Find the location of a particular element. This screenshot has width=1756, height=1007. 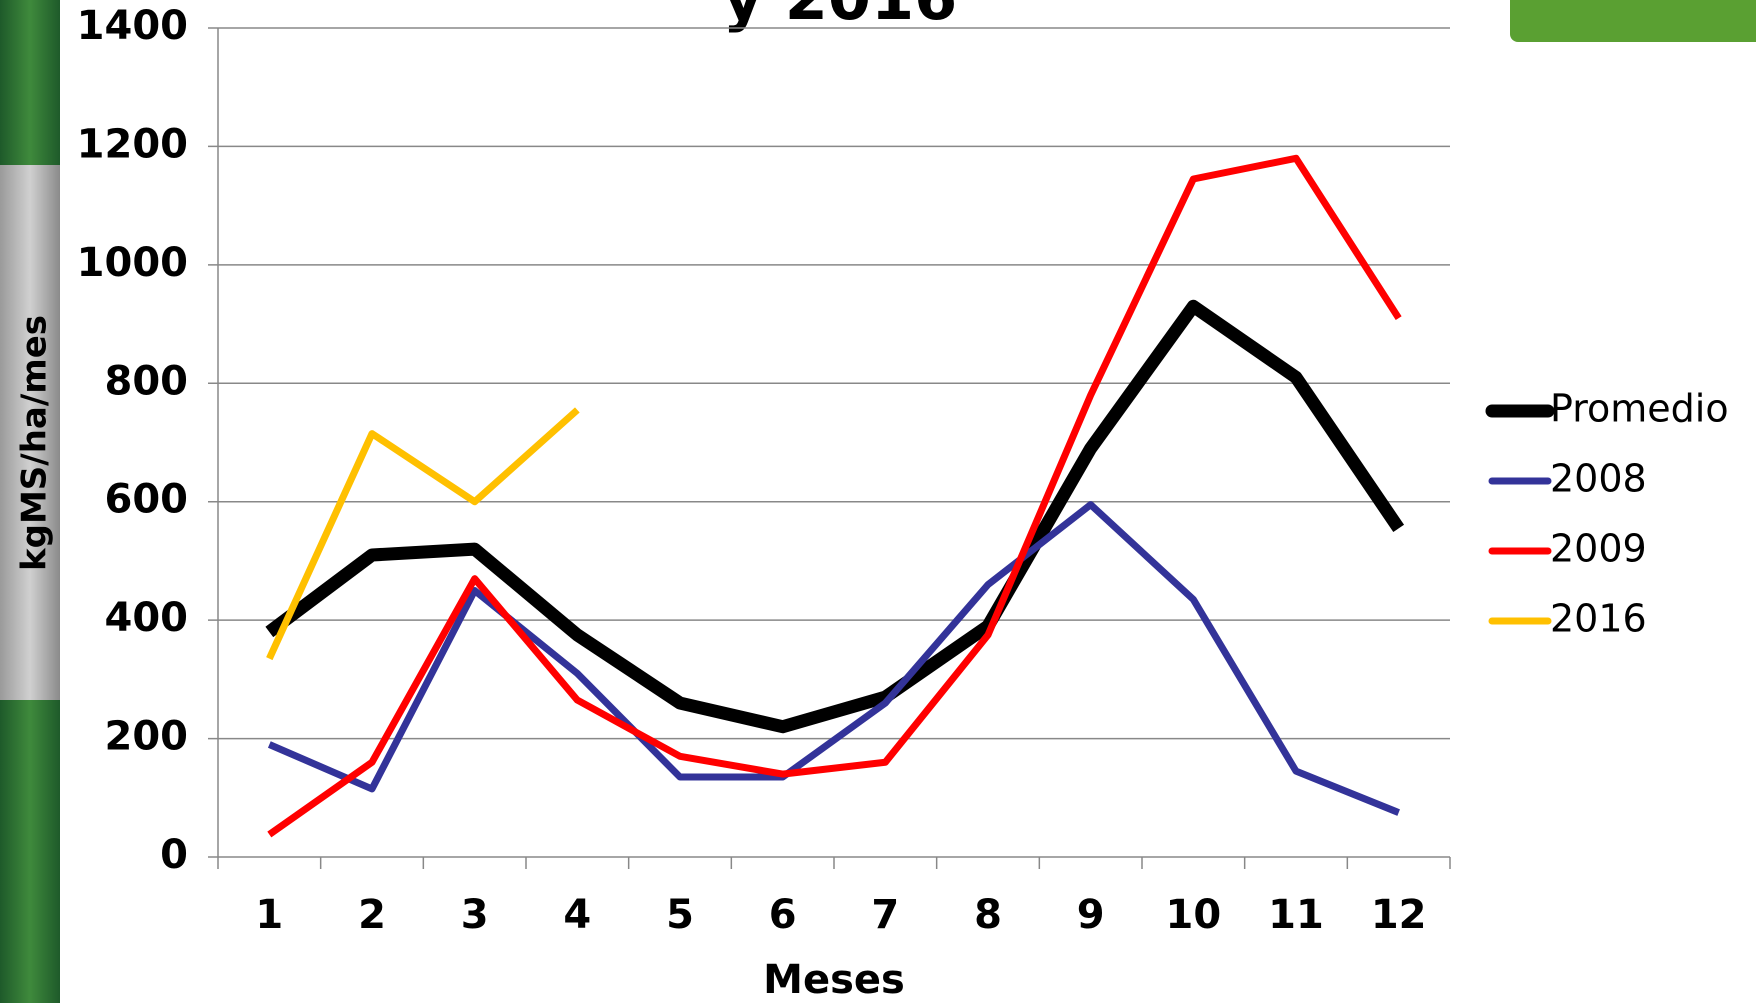

x-tick-label: 8 is located at coordinates (988, 915).